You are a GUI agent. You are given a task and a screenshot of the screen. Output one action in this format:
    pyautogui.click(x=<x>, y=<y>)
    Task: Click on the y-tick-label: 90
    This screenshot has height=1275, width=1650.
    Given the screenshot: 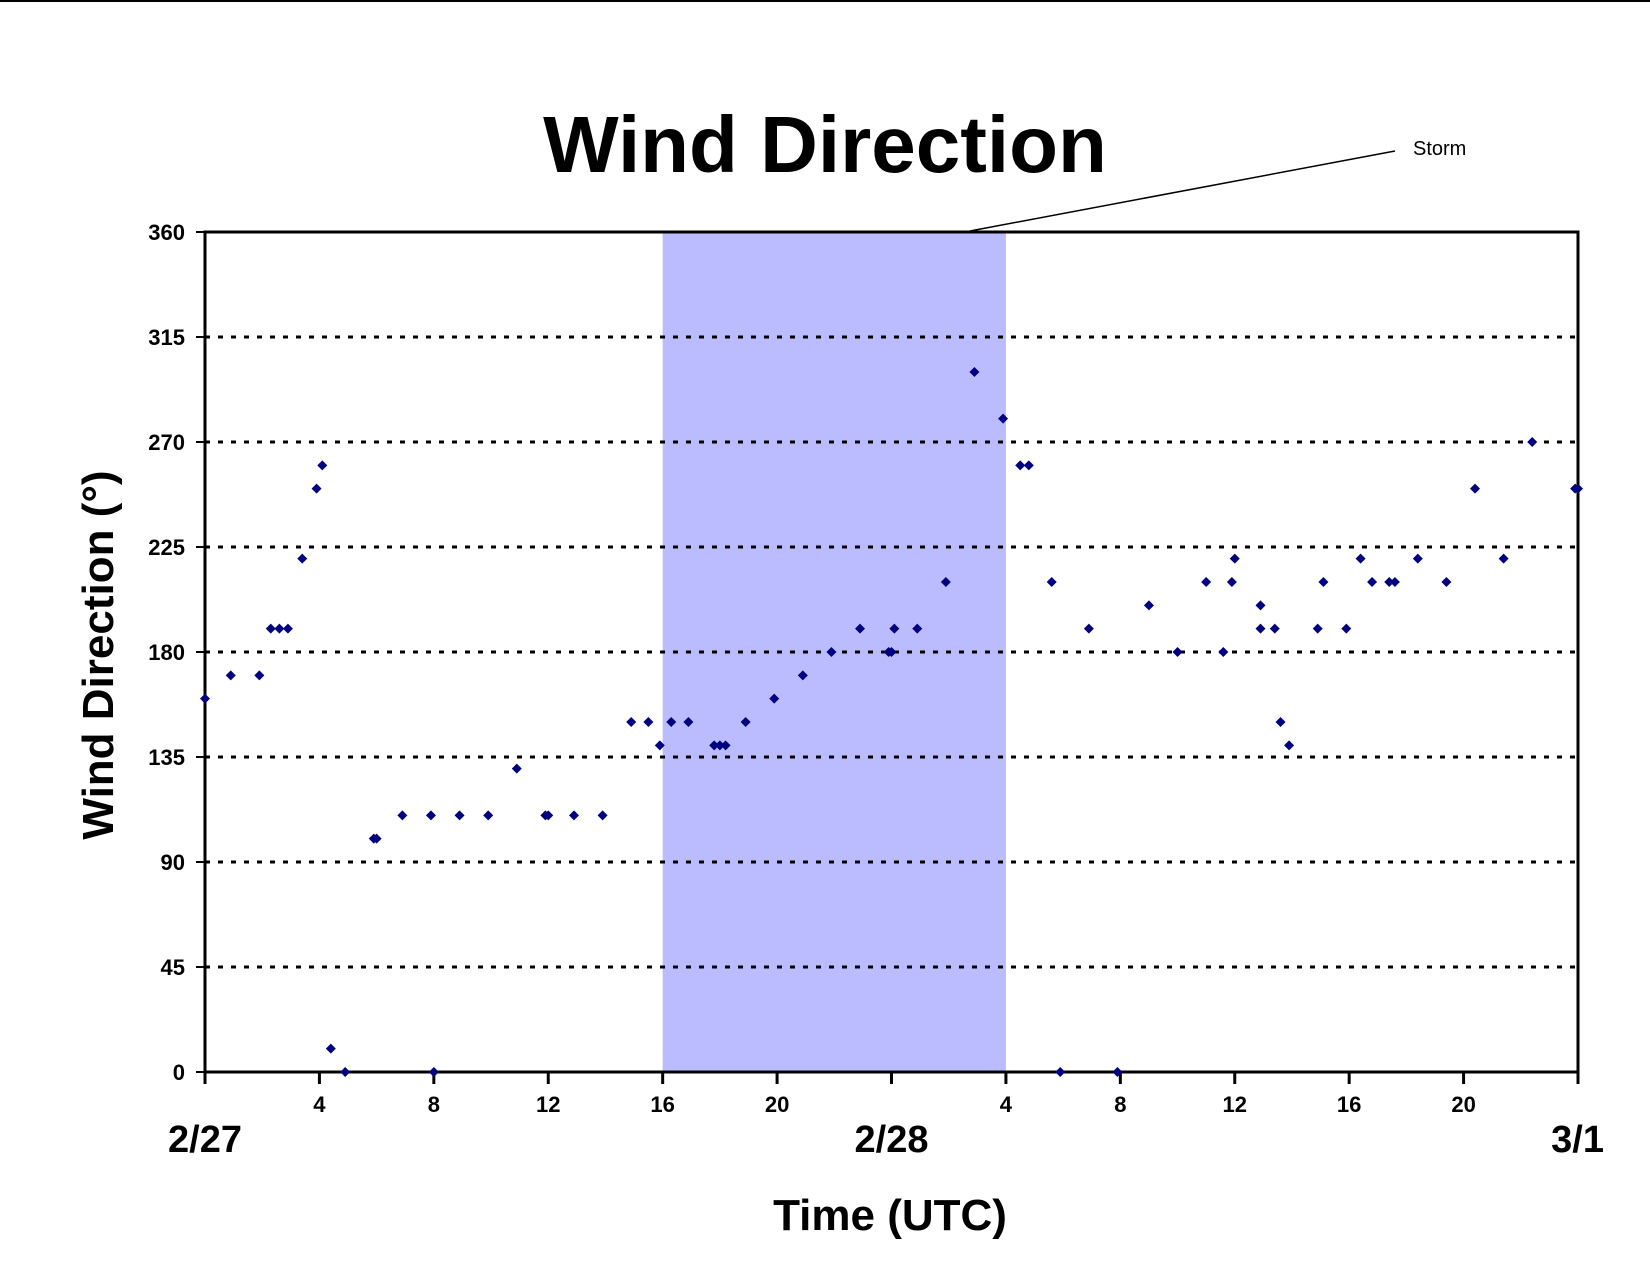 What is the action you would take?
    pyautogui.click(x=173, y=862)
    